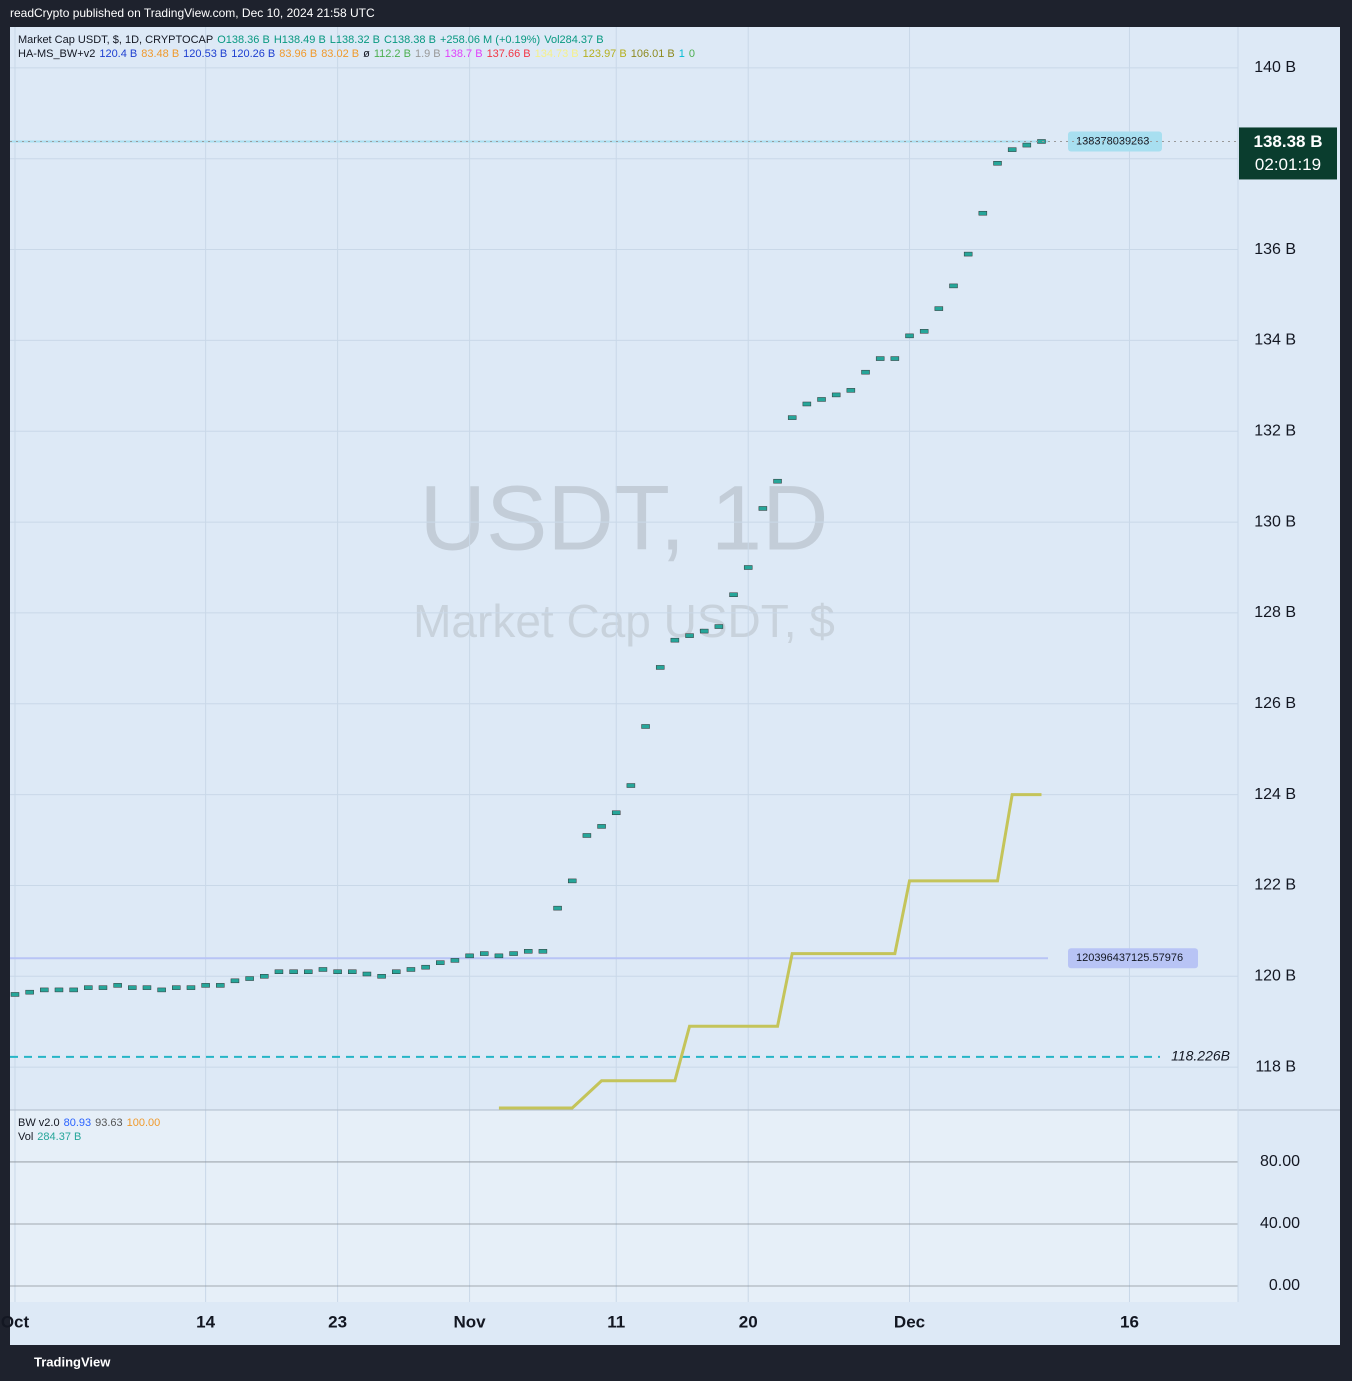 This screenshot has width=1352, height=1381. Describe the element at coordinates (574, 40) in the screenshot. I see `legend-item: Vol284.37 B` at that location.